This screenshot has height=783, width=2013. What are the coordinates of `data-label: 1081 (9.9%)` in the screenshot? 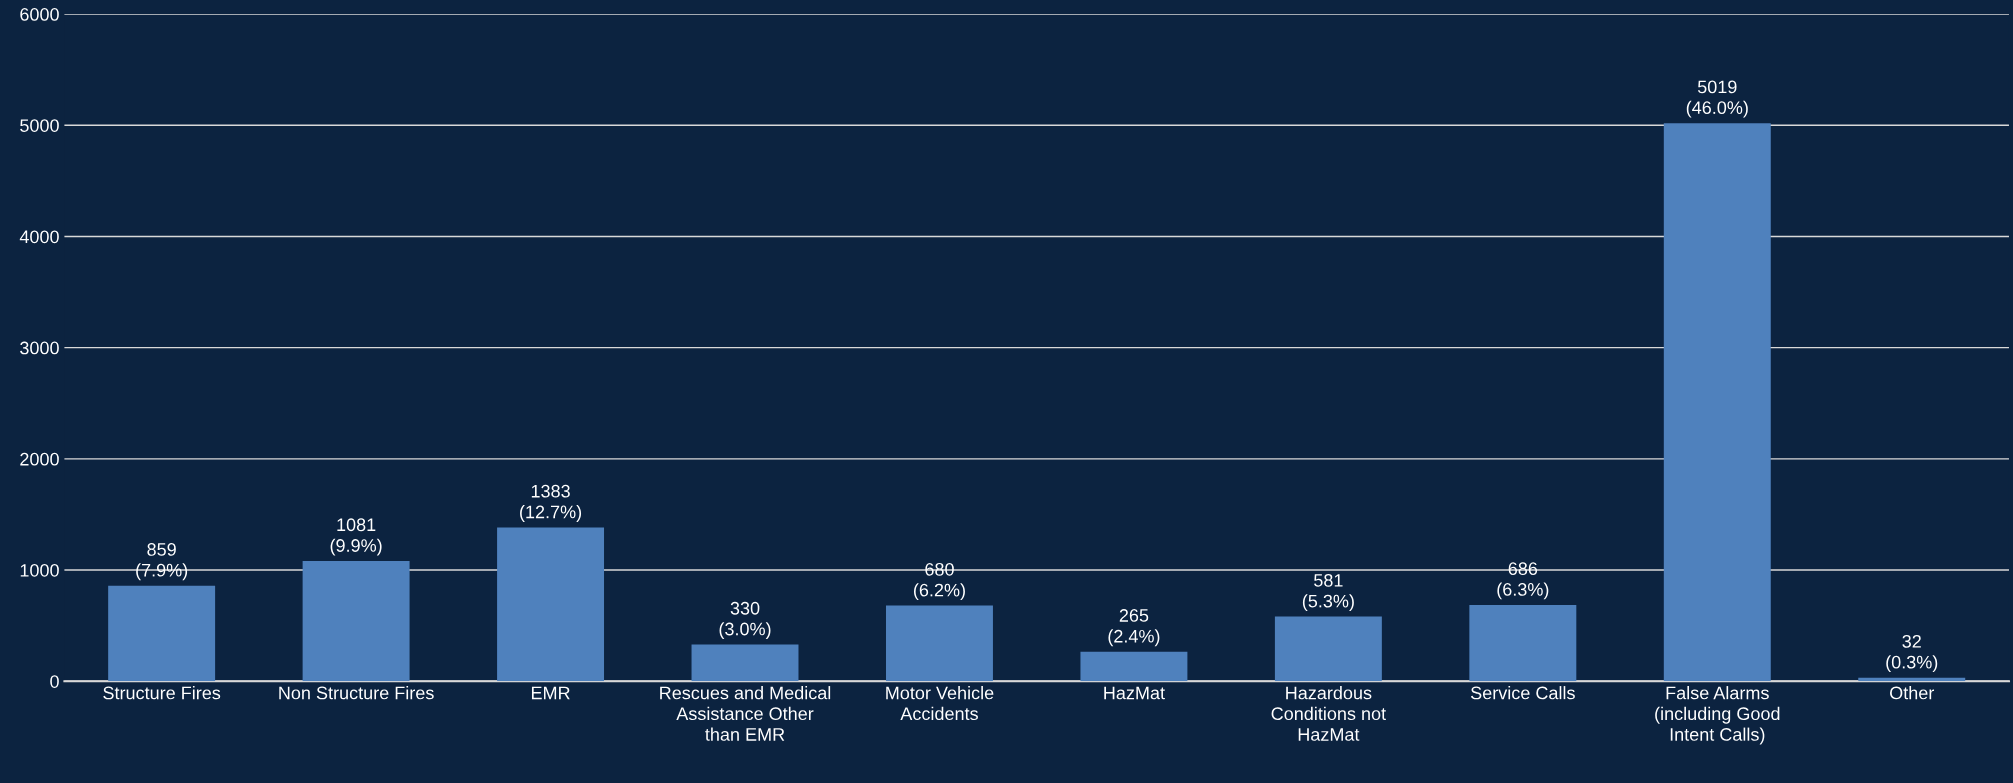 It's located at (356, 537).